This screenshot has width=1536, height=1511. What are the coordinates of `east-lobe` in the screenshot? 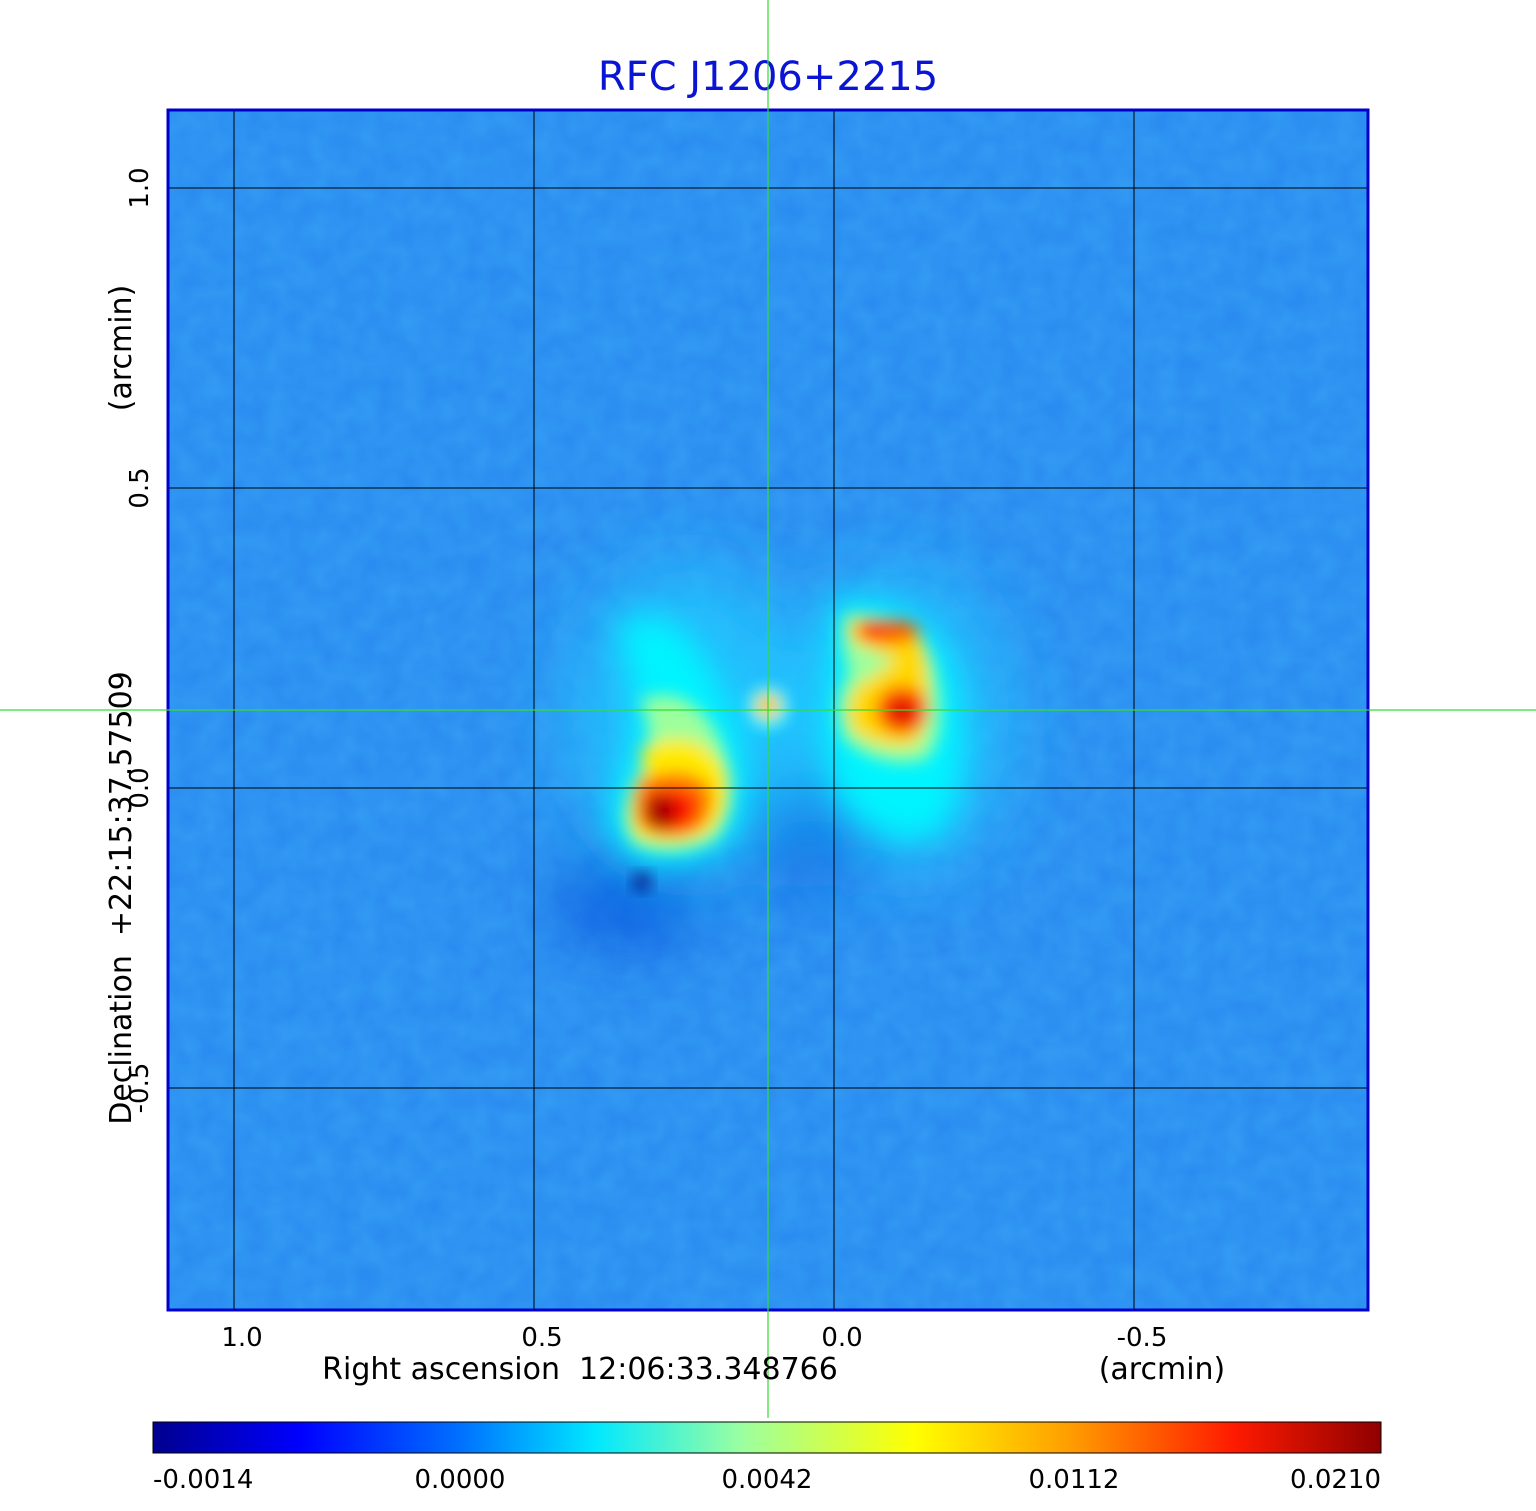 It's located at (677, 739).